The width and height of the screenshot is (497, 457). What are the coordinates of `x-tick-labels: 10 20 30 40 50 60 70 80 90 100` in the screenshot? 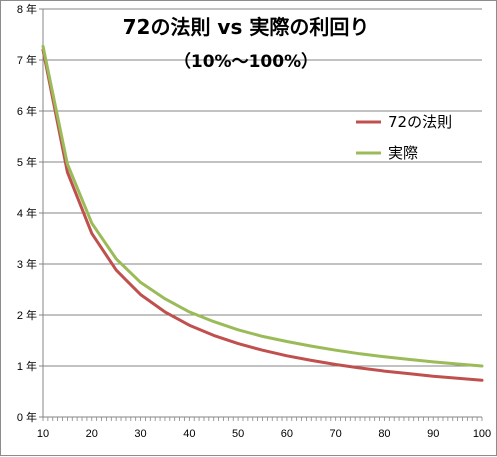 It's located at (264, 434).